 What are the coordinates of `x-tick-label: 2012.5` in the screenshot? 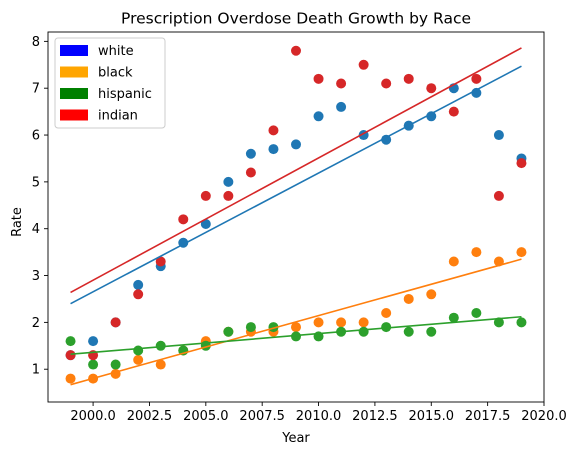 It's located at (375, 416).